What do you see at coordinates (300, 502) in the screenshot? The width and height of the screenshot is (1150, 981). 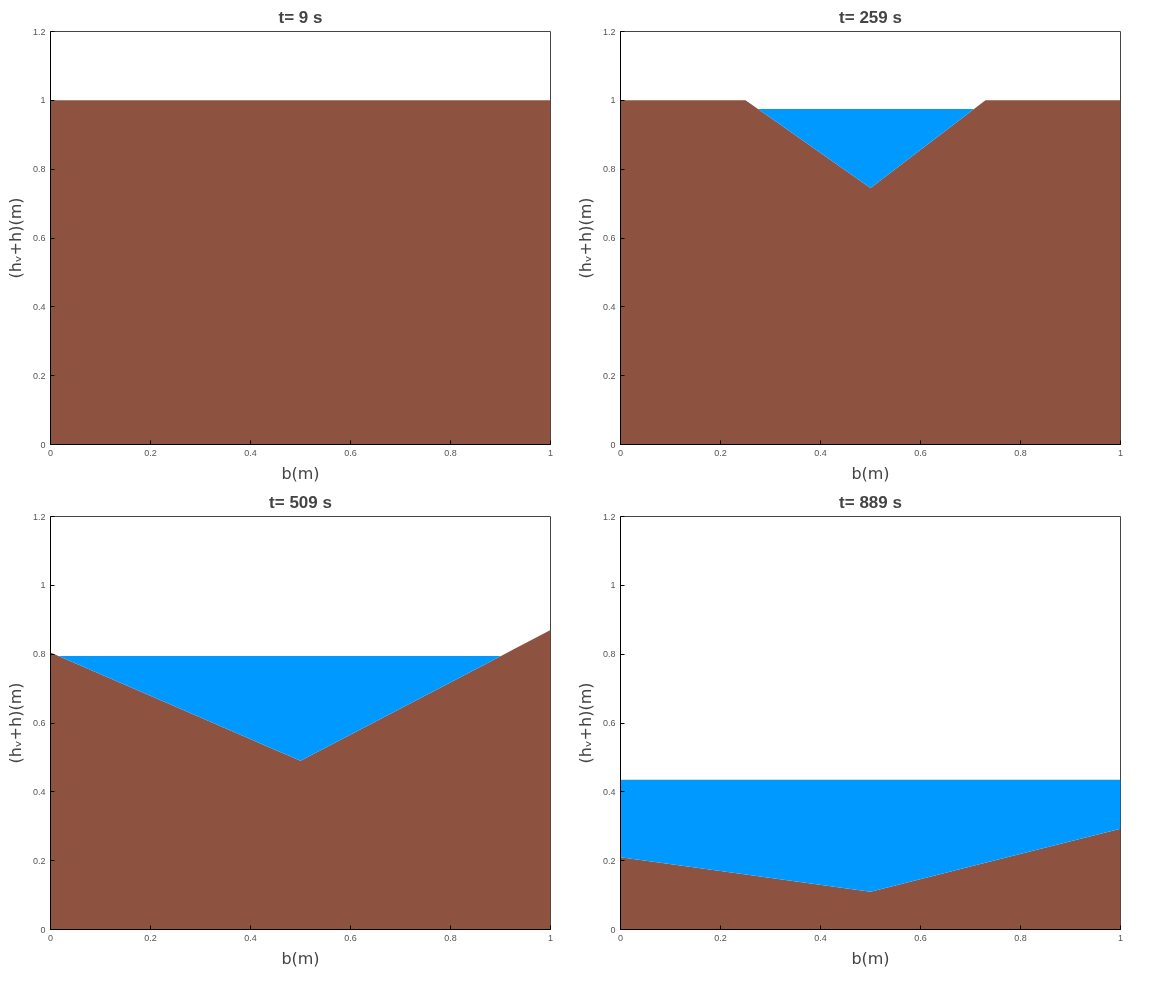 I see `chart-title: t= 509 s` at bounding box center [300, 502].